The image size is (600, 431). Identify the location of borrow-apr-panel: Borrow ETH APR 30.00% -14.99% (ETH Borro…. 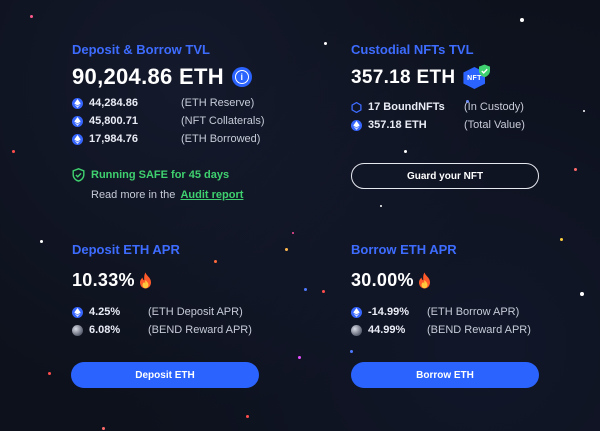
(461, 290).